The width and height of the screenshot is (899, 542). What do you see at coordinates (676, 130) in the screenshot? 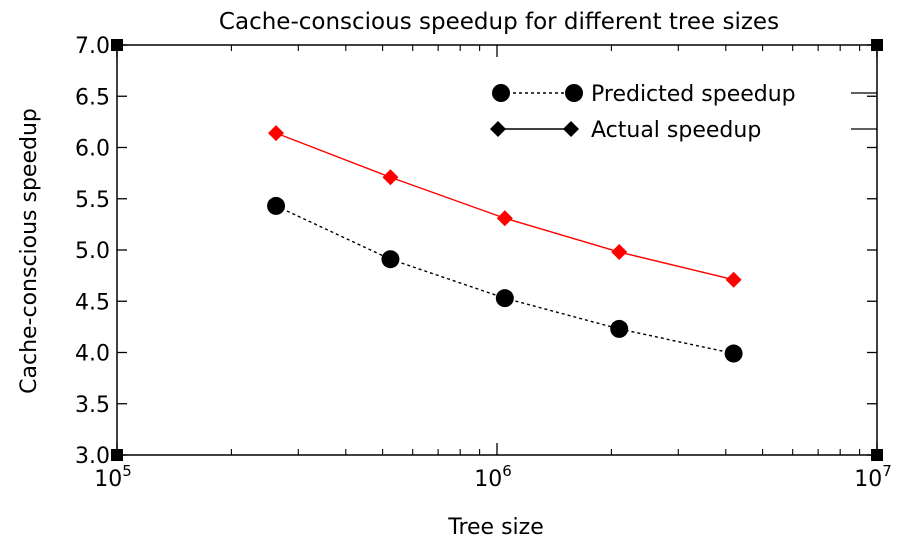
I see `legend-label: Actual speedup` at bounding box center [676, 130].